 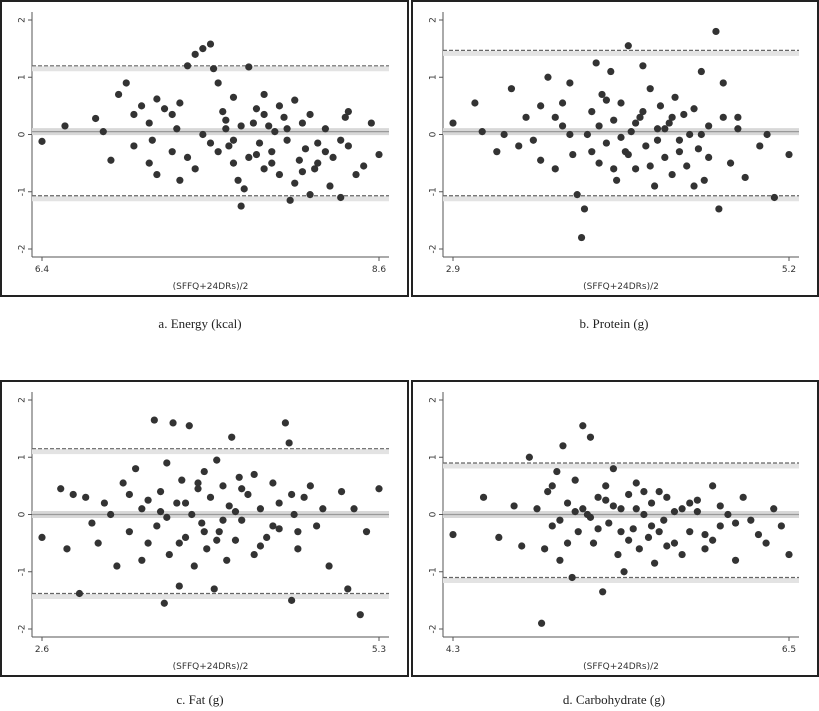 What do you see at coordinates (23, 249) in the screenshot?
I see `y-tick-label: -2` at bounding box center [23, 249].